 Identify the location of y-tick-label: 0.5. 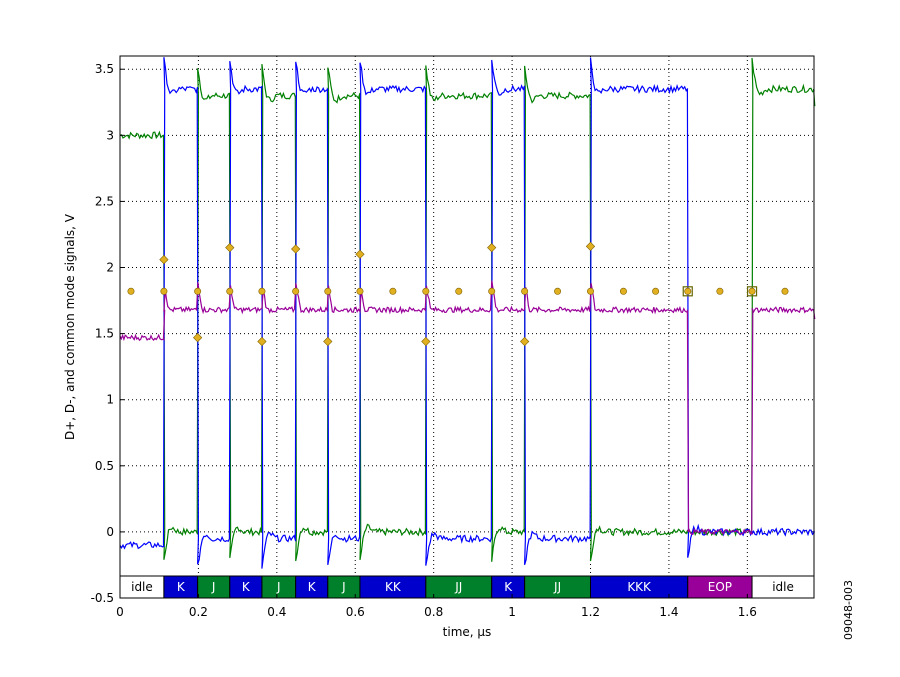
(104, 466).